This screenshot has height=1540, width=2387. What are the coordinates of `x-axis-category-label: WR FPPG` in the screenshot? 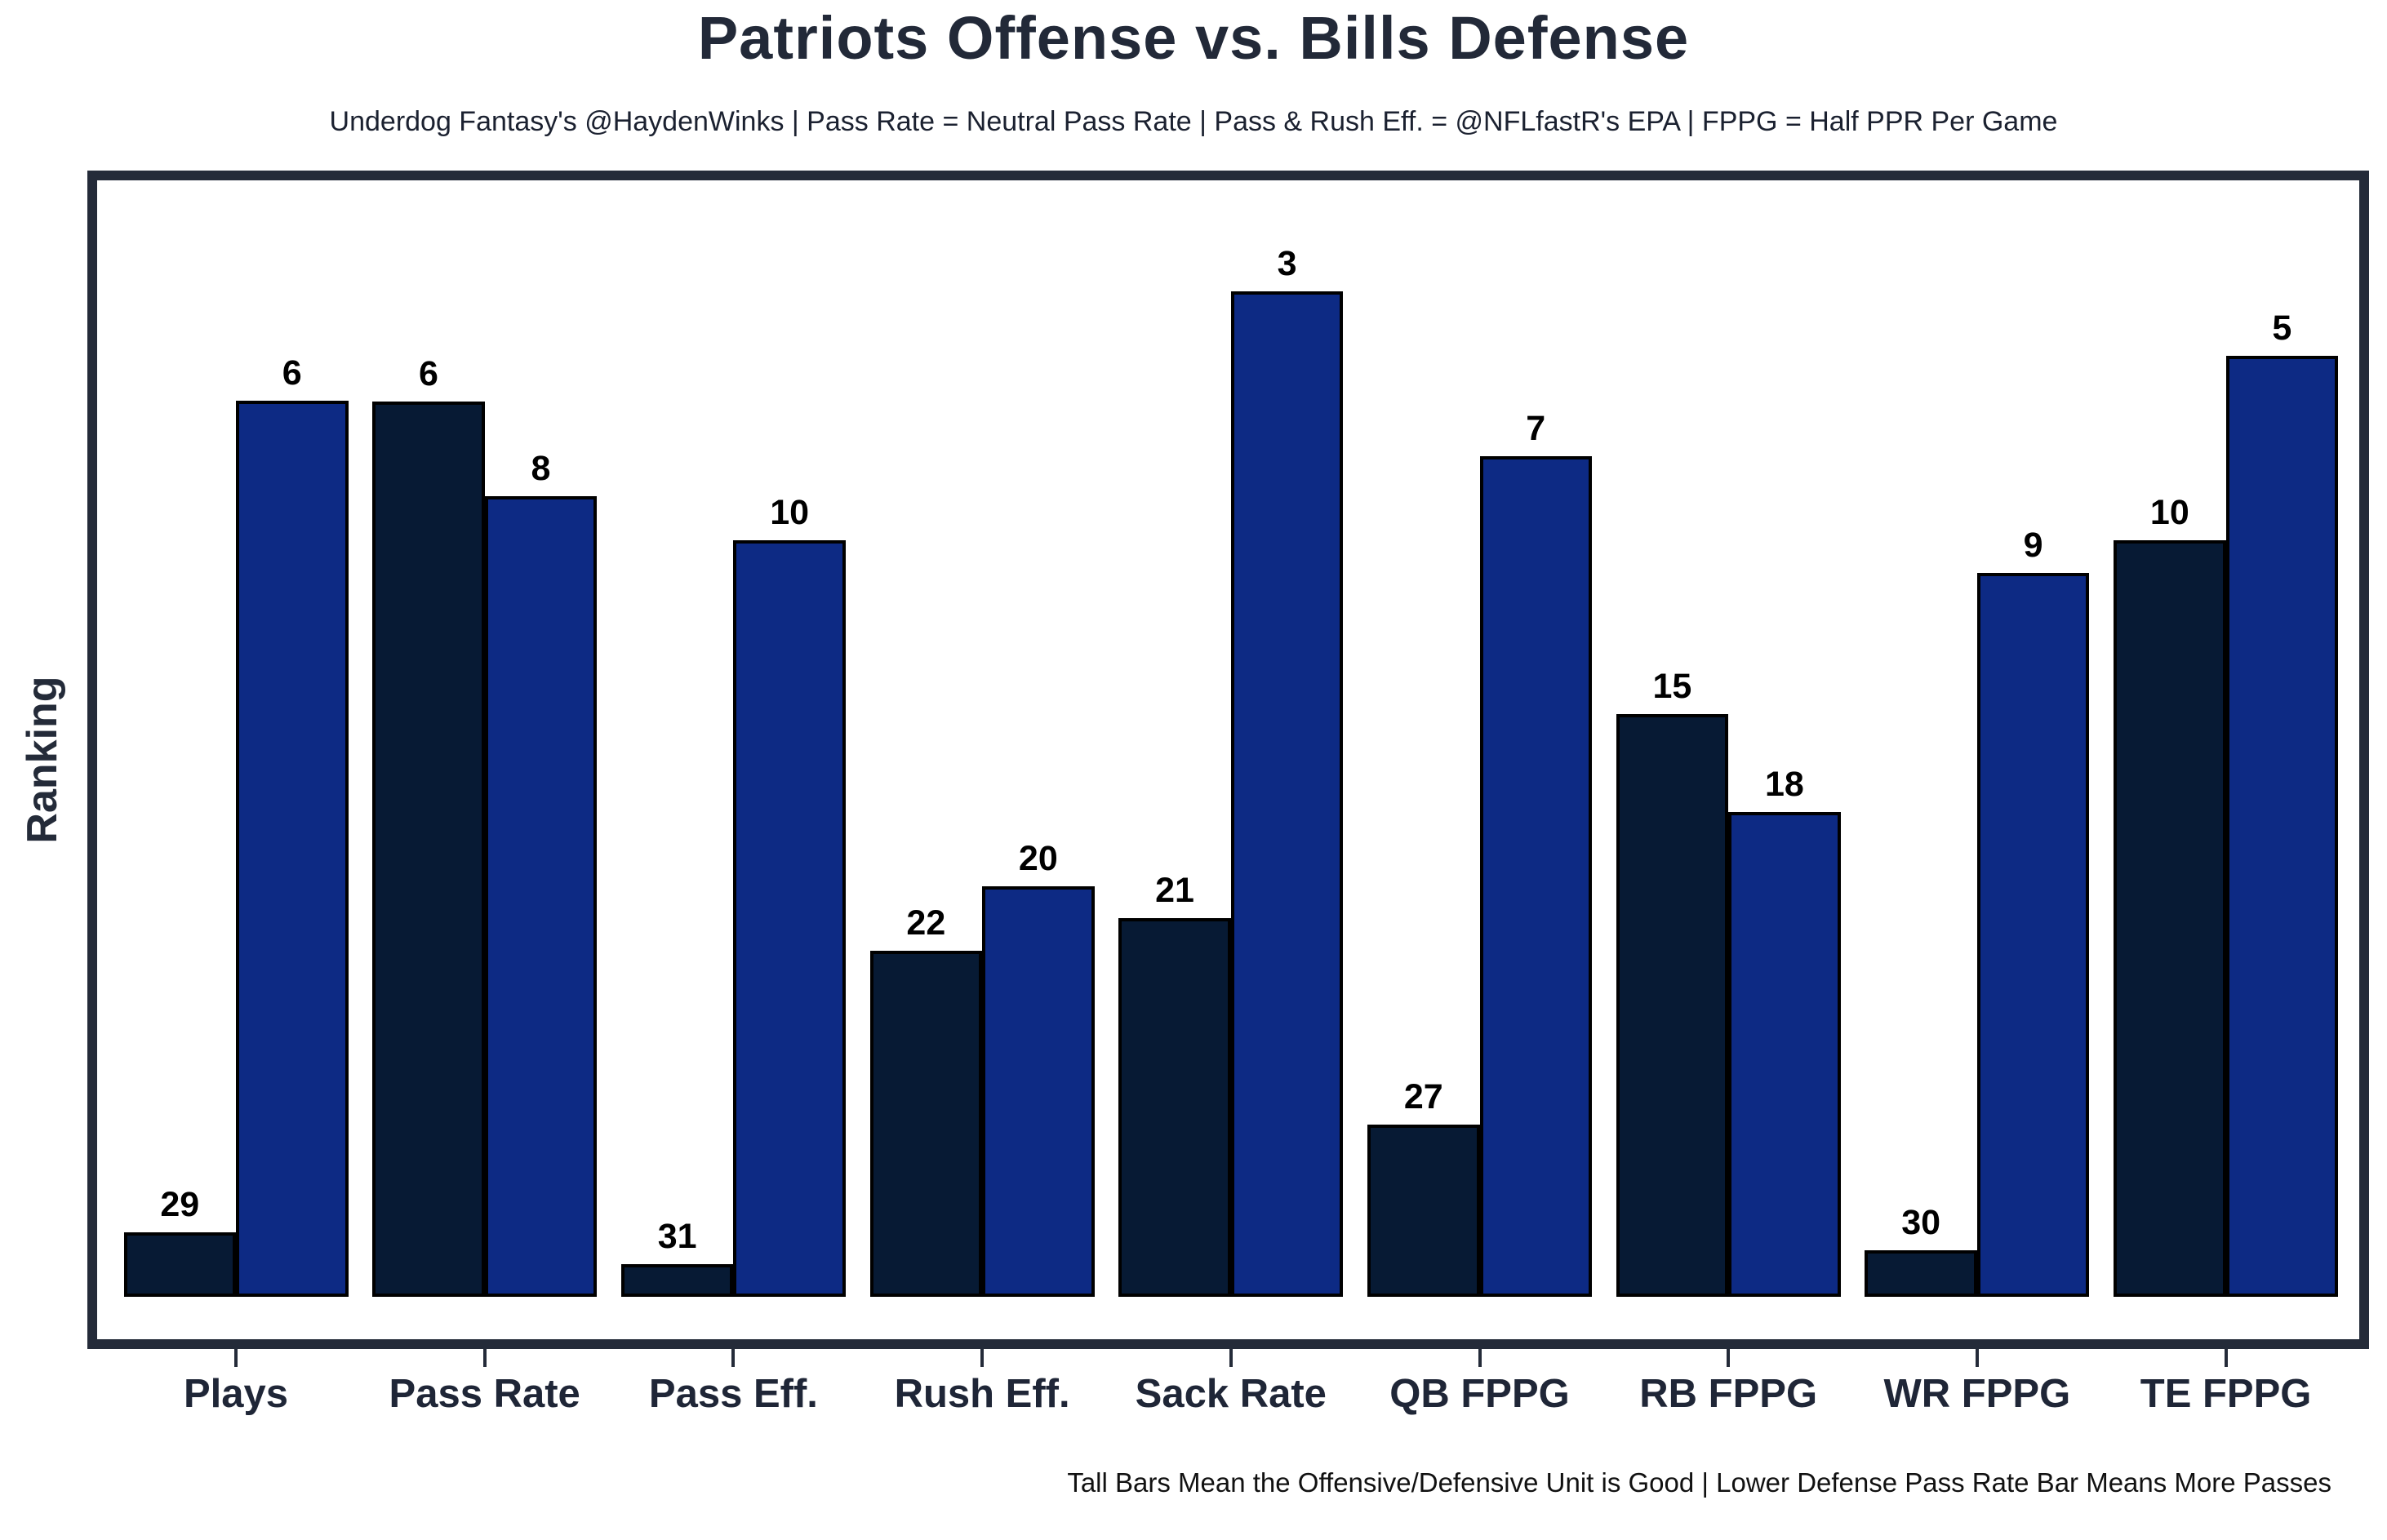 It's located at (1977, 1394).